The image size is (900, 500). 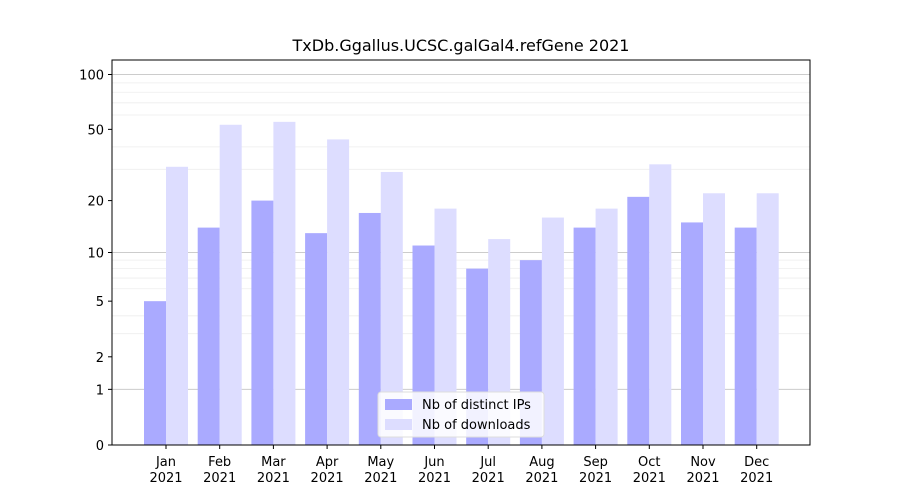 I want to click on x-tick-label: Nov 2021, so click(x=702, y=470).